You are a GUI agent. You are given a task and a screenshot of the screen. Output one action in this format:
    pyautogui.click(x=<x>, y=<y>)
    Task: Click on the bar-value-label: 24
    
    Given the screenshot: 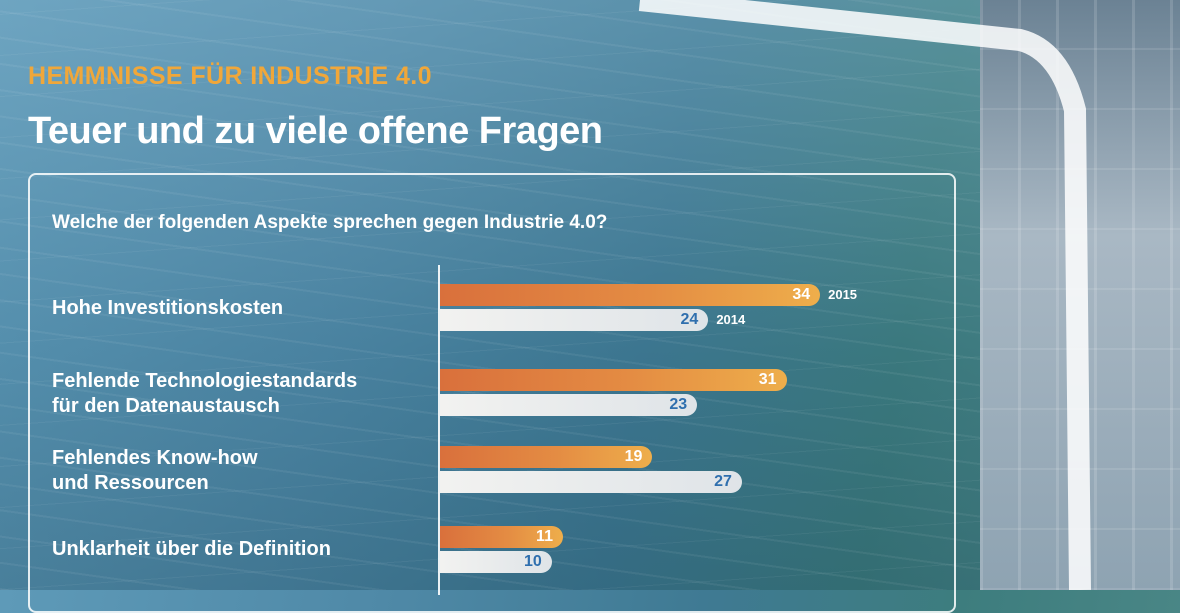 What is the action you would take?
    pyautogui.click(x=689, y=319)
    